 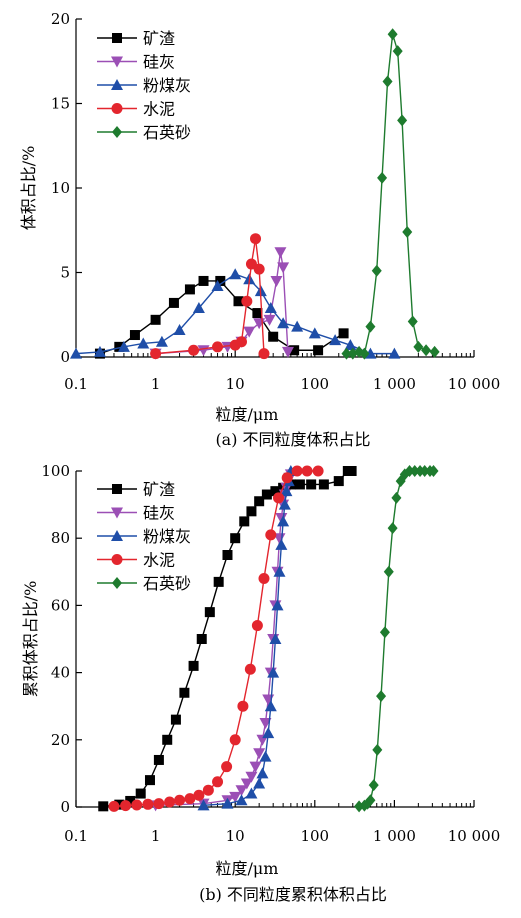 What do you see at coordinates (159, 489) in the screenshot?
I see `legend-label: 矿渣` at bounding box center [159, 489].